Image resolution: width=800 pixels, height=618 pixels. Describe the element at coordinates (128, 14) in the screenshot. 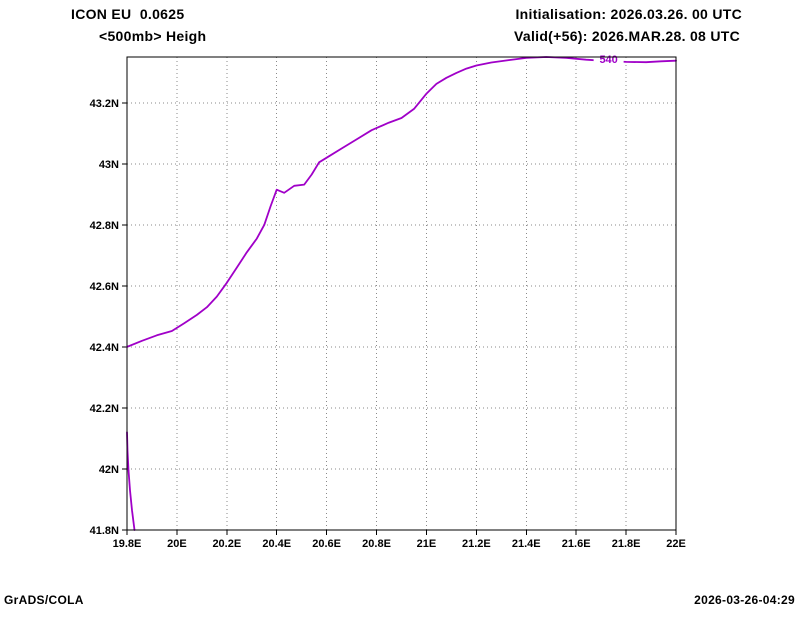

I see `model-title: ICON EU 0.0625` at that location.